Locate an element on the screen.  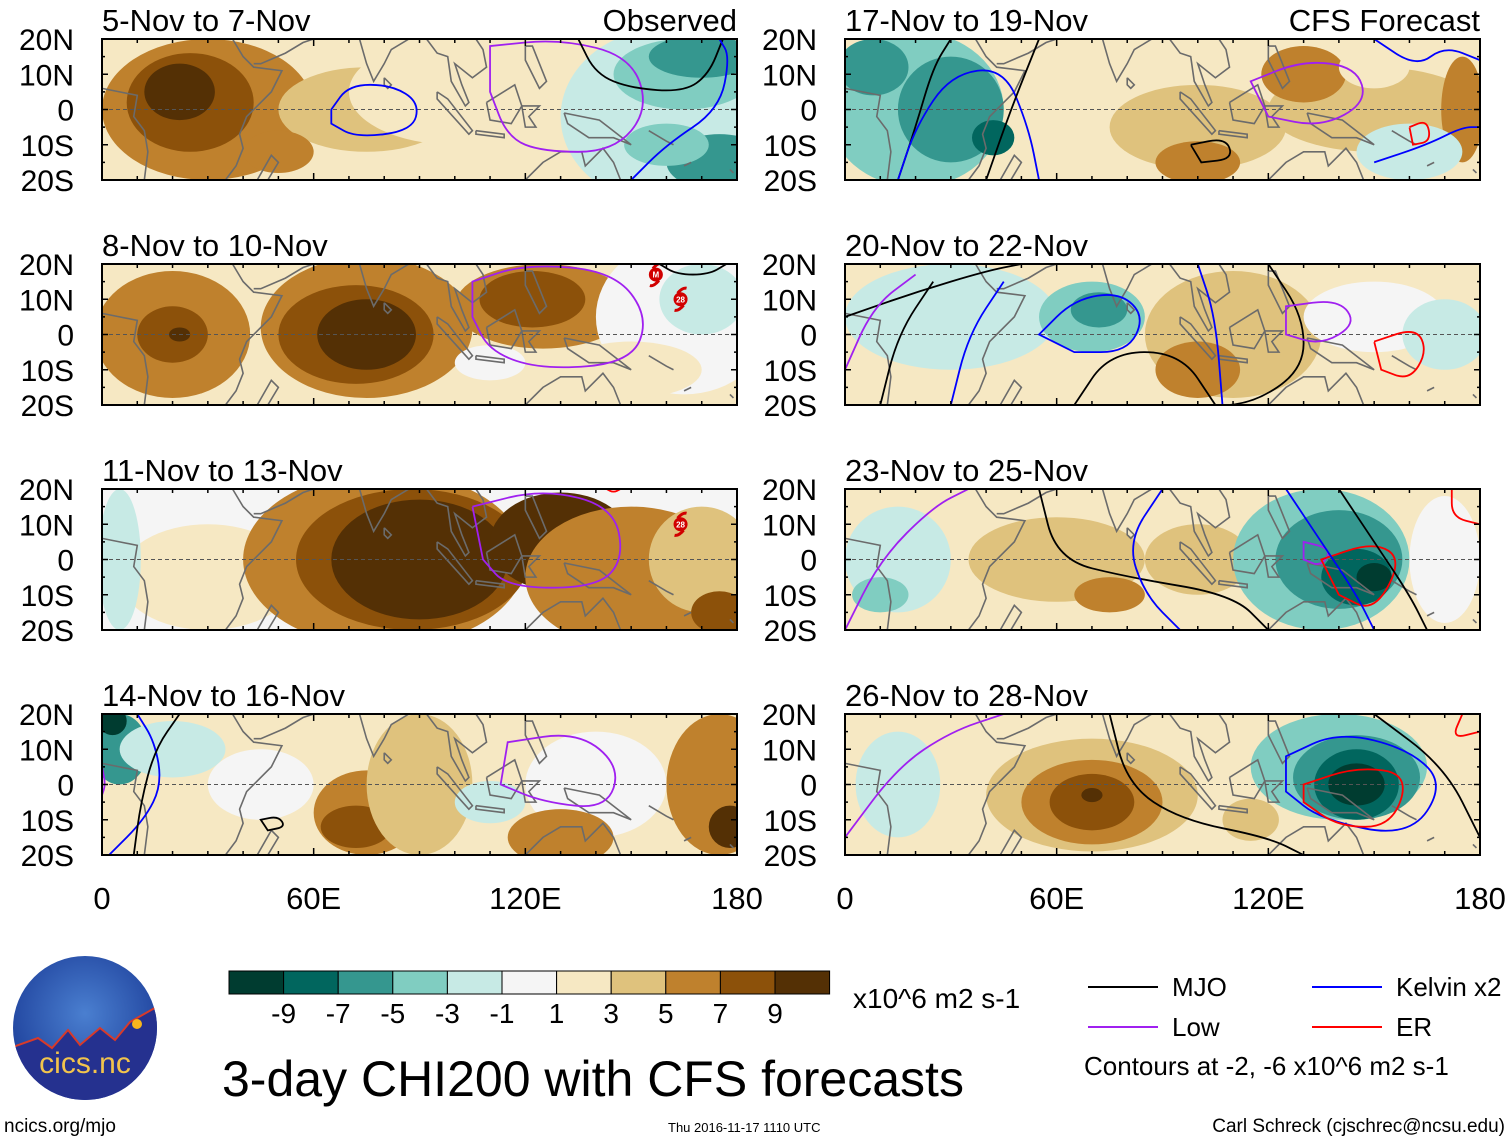
contour-note: Contours at -2, -6 x10^6 m2 s-1 is located at coordinates (1266, 1066).